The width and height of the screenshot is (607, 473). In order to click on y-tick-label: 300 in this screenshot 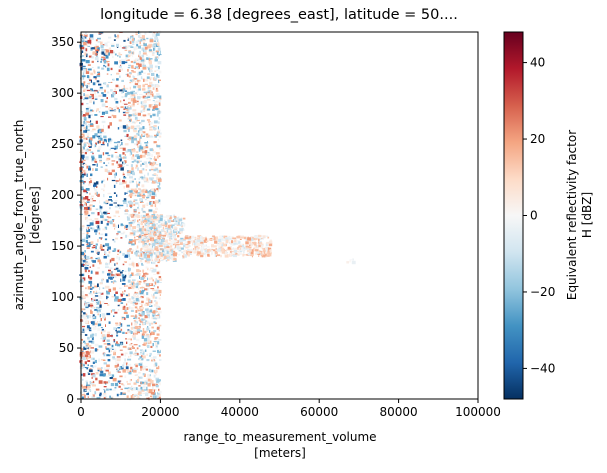, I will do `click(62, 93)`.